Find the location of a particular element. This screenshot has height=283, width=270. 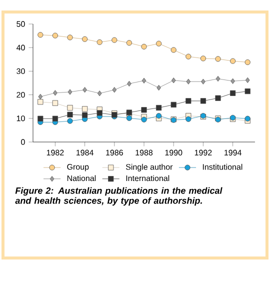

x-tick-label: 1982 is located at coordinates (55, 153).